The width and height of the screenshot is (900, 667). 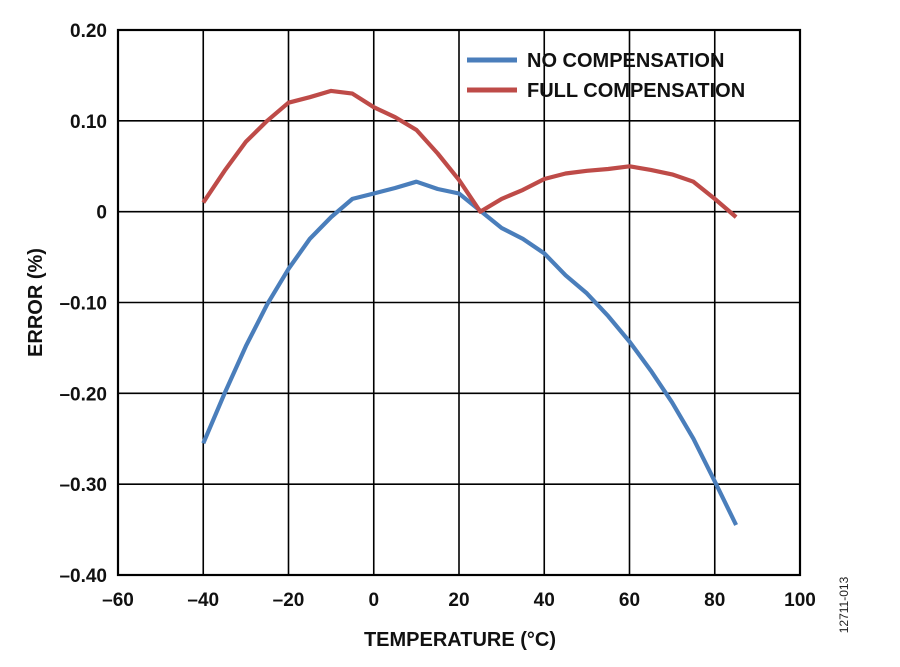 I want to click on y-tick-label: –0.30, so click(x=83, y=485).